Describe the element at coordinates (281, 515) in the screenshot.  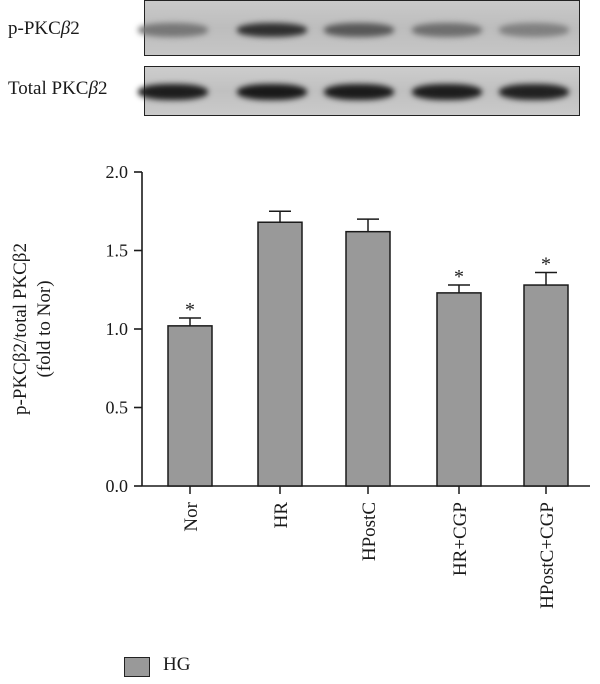
I see `x-tick-label: HR` at that location.